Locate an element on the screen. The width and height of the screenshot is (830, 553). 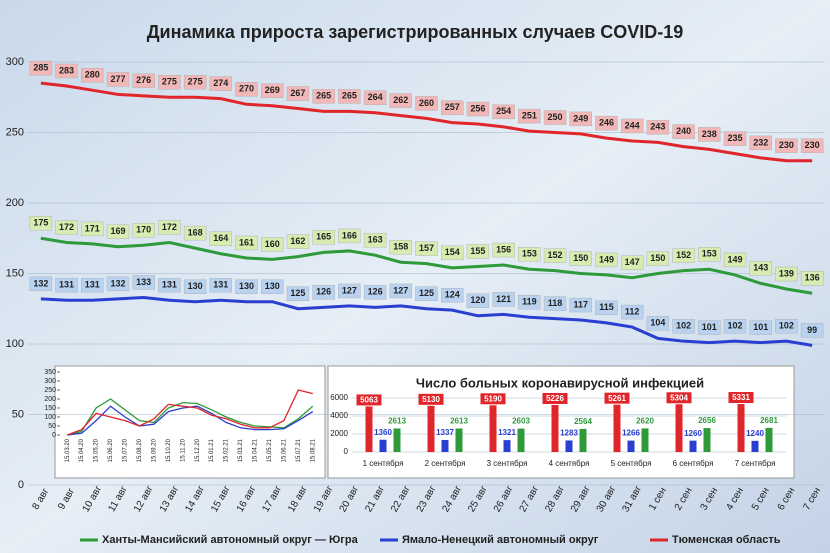
series-line is located at coordinates (426, 122).